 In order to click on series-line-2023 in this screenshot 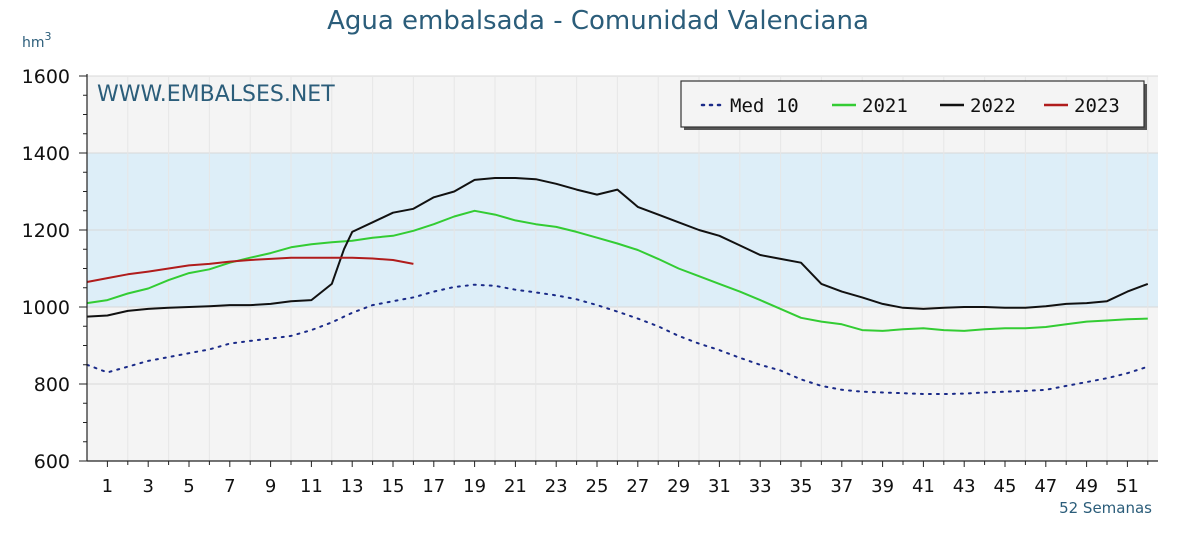, I will do `click(250, 269)`.